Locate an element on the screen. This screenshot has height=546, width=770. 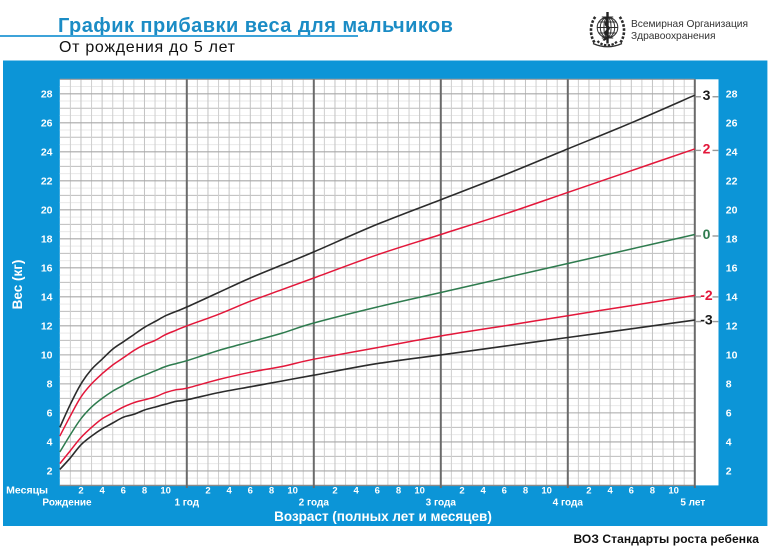
svg-text: 0 is located at coordinates (707, 234).